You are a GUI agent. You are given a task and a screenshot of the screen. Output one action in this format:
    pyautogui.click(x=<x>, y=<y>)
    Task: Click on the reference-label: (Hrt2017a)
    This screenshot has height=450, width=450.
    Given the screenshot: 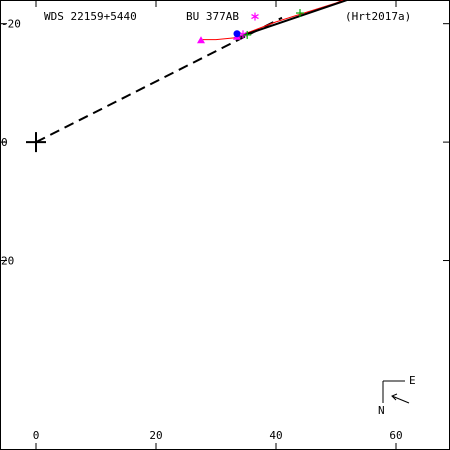 What is the action you would take?
    pyautogui.click(x=378, y=16)
    